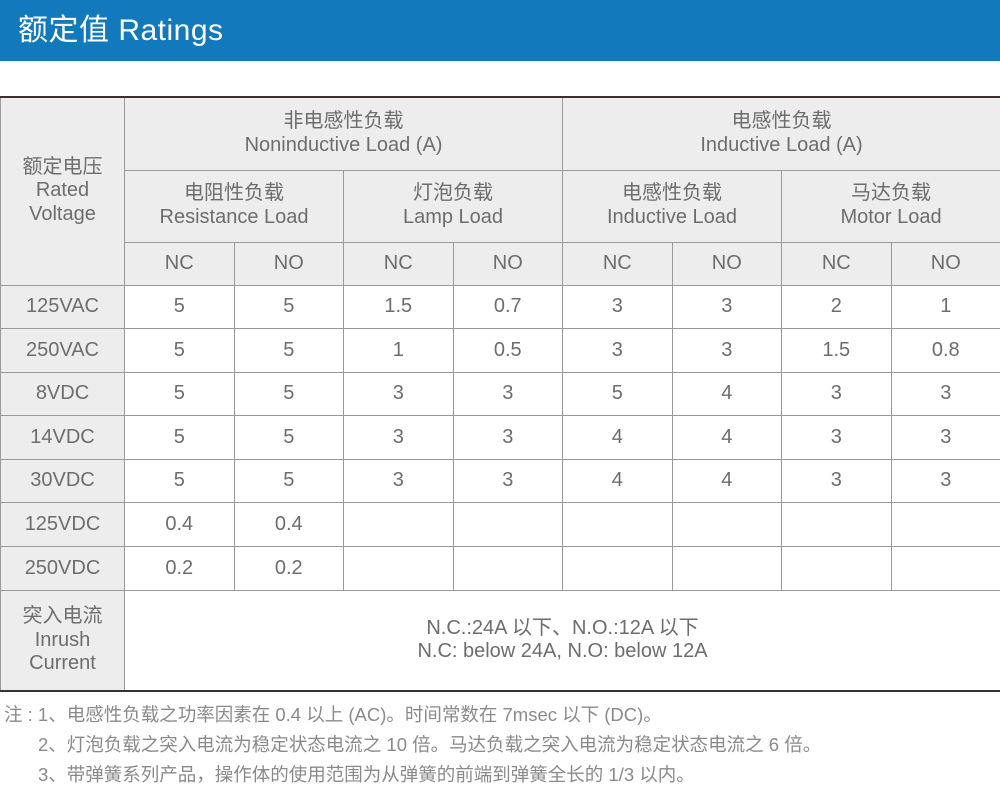  Describe the element at coordinates (727, 263) in the screenshot. I see `header-contact-5: NO` at that location.